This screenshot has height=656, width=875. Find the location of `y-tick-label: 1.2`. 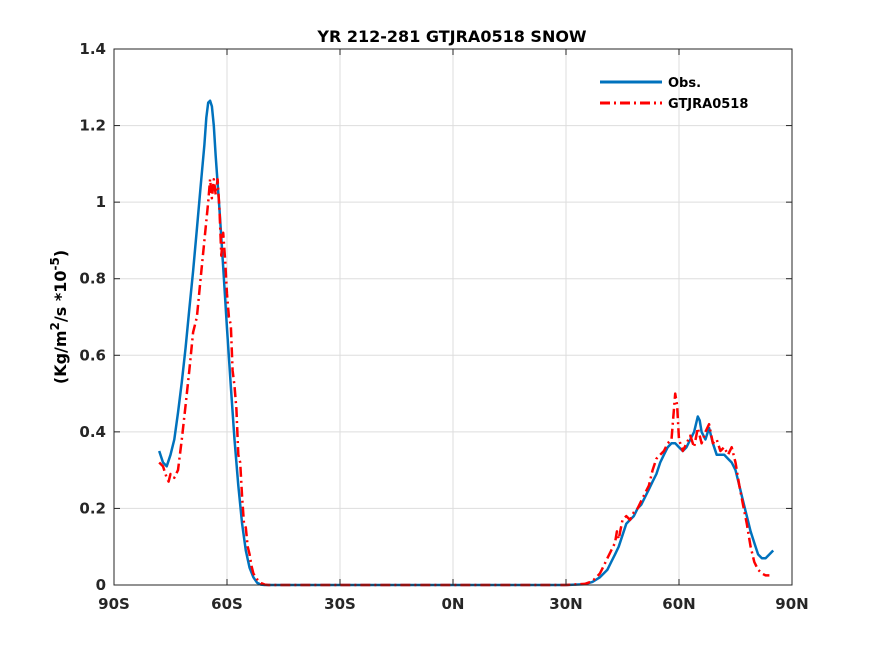

y-tick-label: 1.2 is located at coordinates (92, 126).